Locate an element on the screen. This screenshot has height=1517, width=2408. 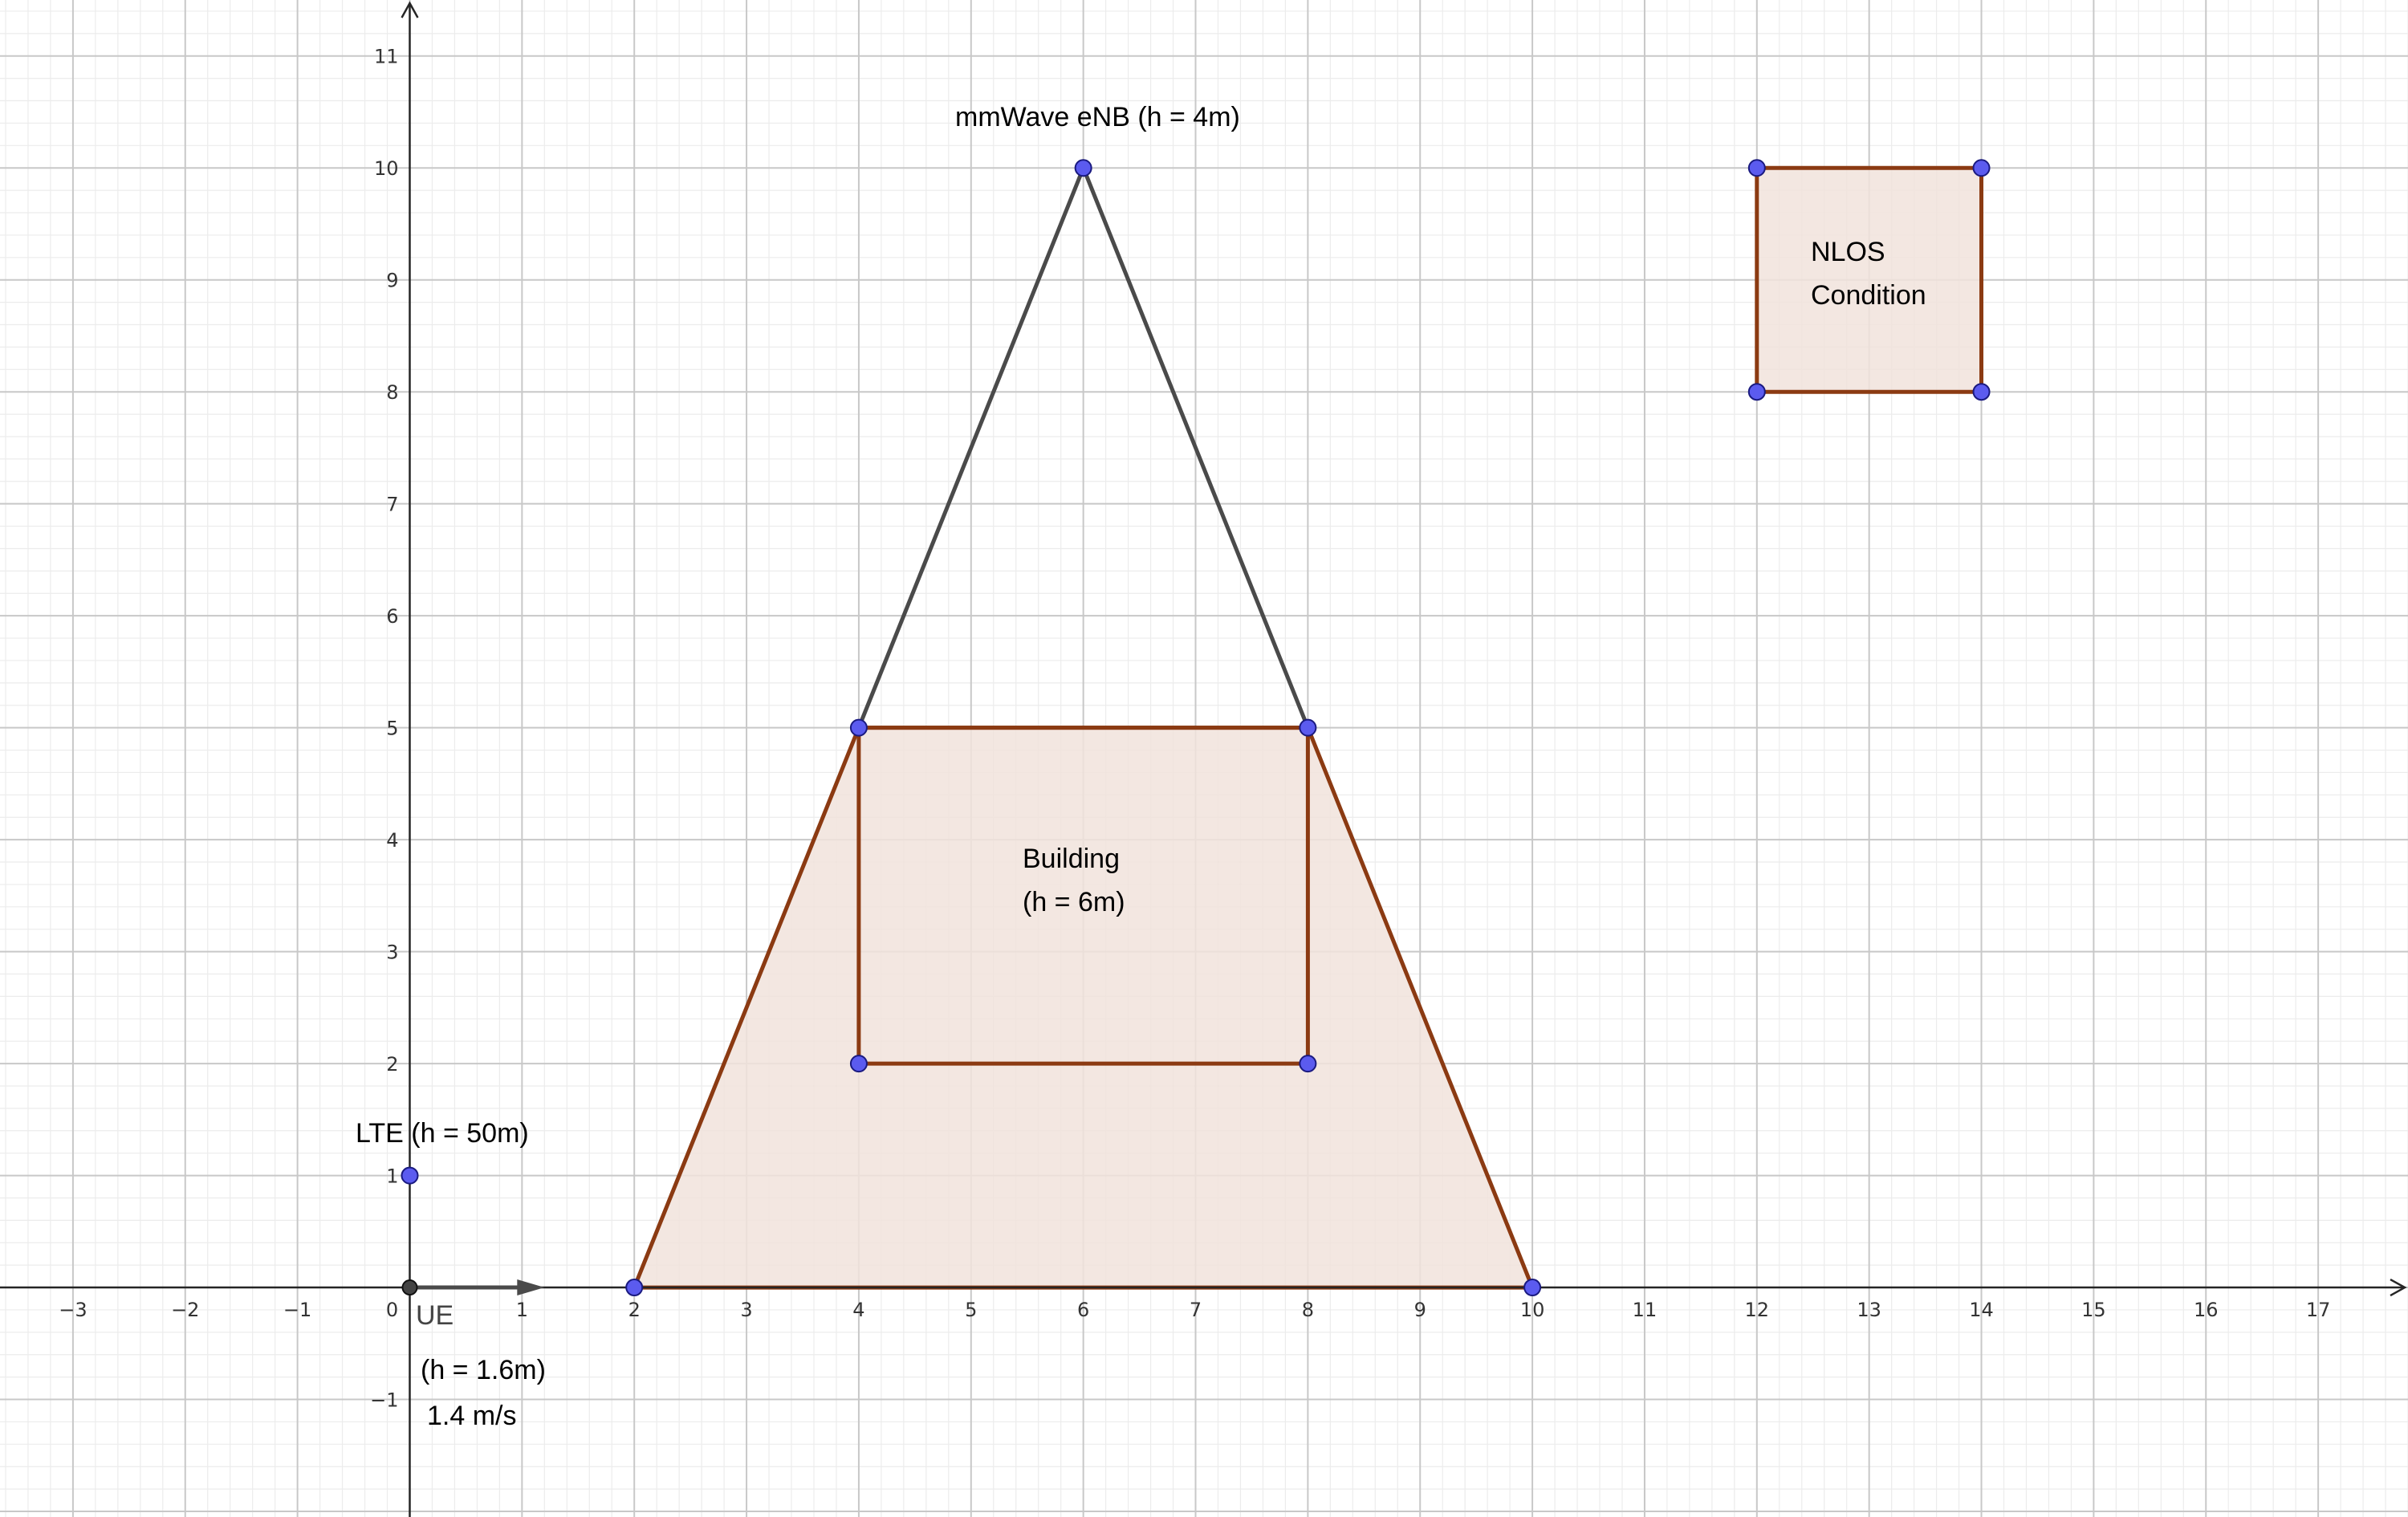
ue-label: UE is located at coordinates (435, 1315).